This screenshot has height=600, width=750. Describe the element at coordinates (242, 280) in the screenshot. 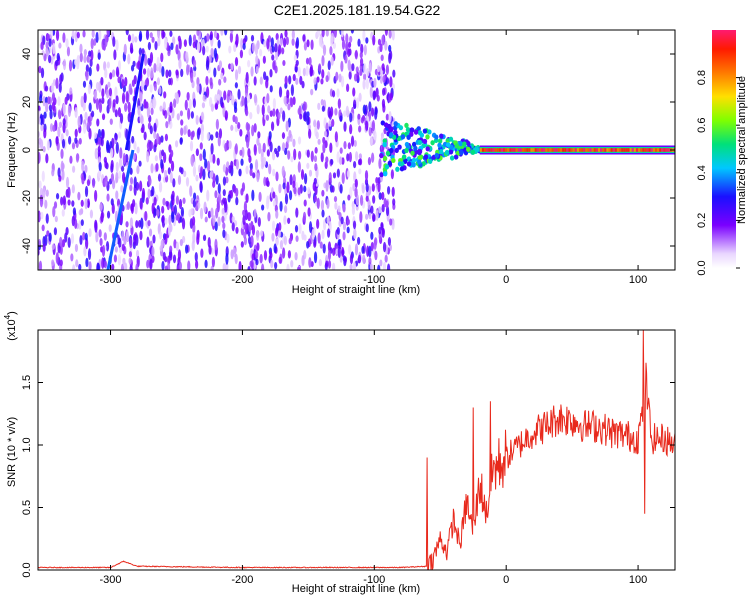

I see `spectrogram-x-tick-label: -200` at that location.